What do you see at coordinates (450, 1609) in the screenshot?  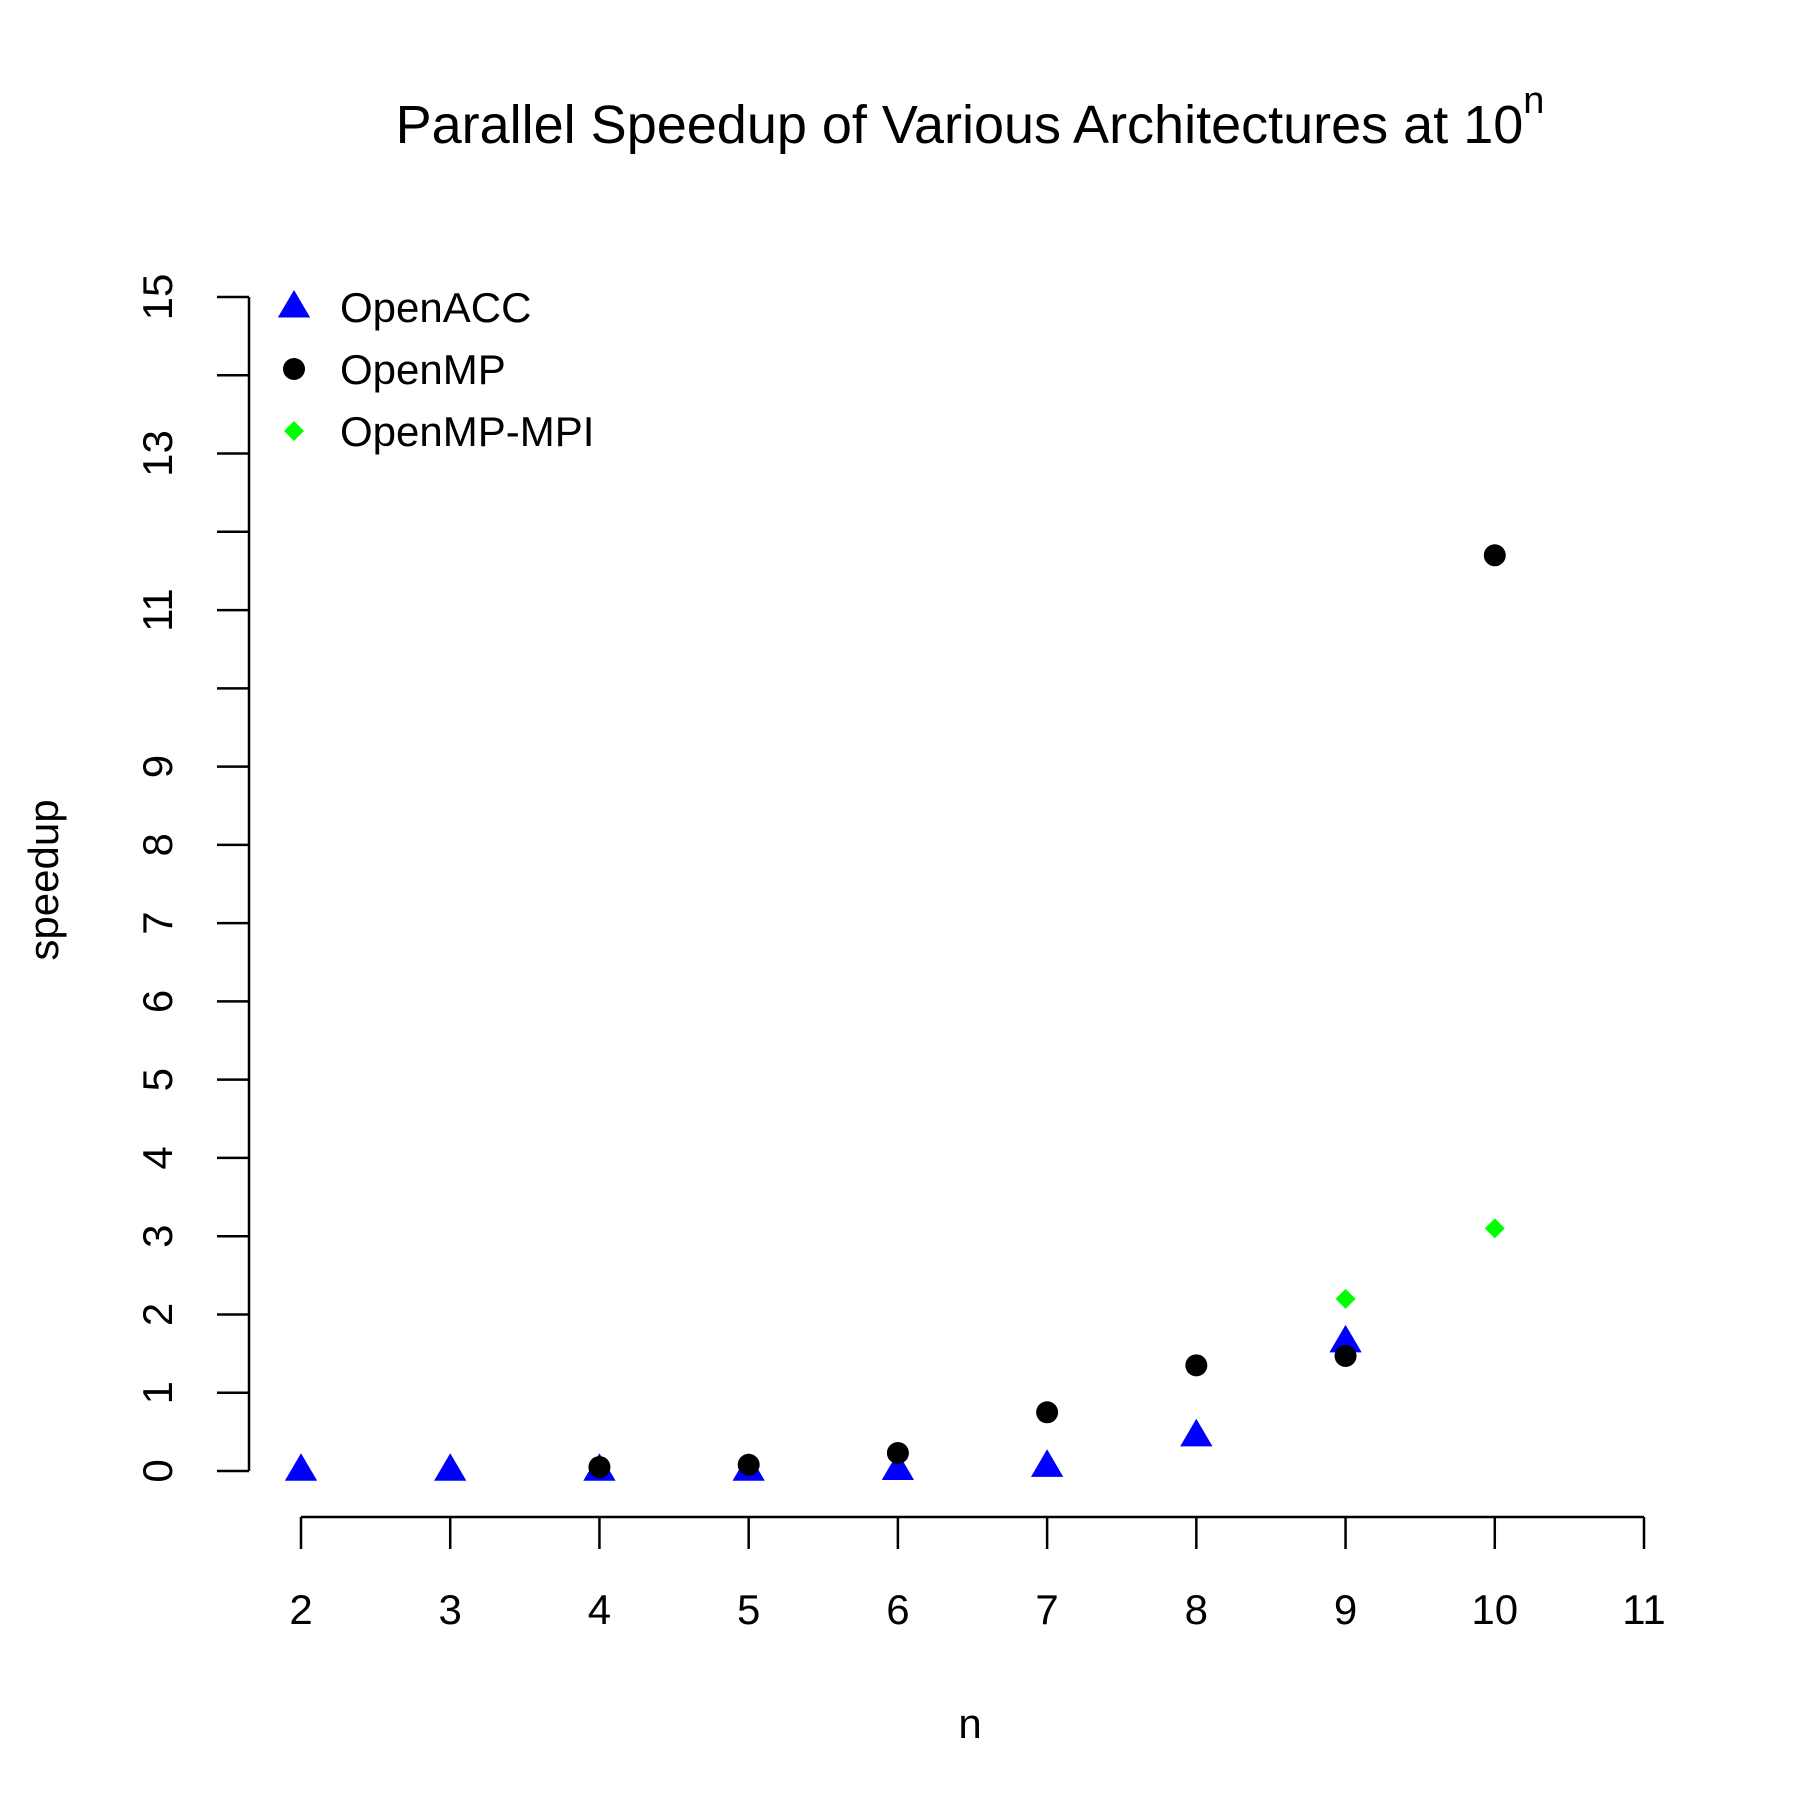 I see `x-tick-label: 3` at bounding box center [450, 1609].